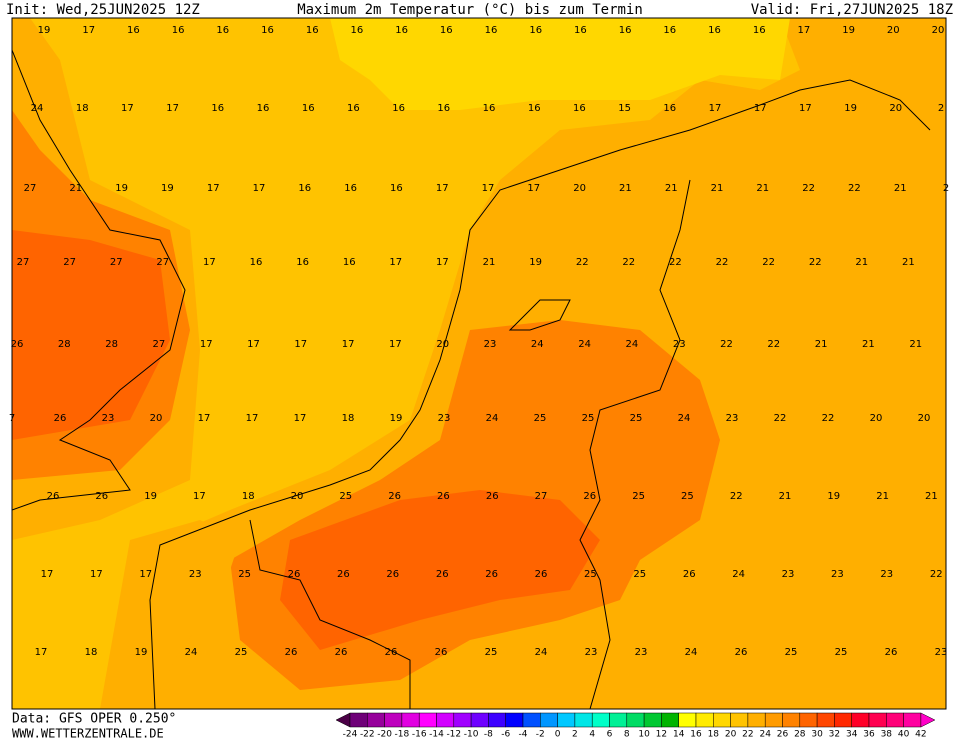 The image size is (959, 741). What do you see at coordinates (402, 735) in the screenshot?
I see `colorbar-label: -18` at bounding box center [402, 735].